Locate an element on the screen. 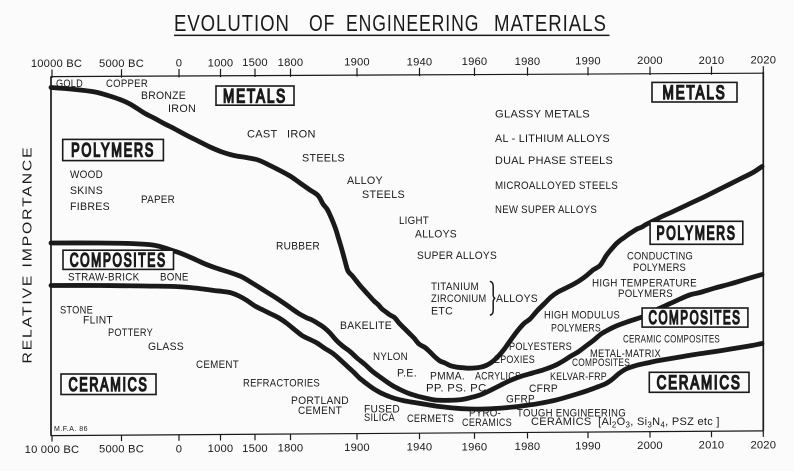  svg-text: ZIRCONIUM is located at coordinates (459, 299).